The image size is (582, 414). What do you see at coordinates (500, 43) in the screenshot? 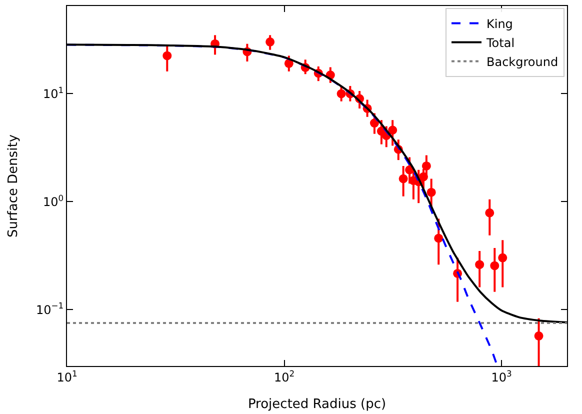
I see `legend-label: Total` at bounding box center [500, 43].